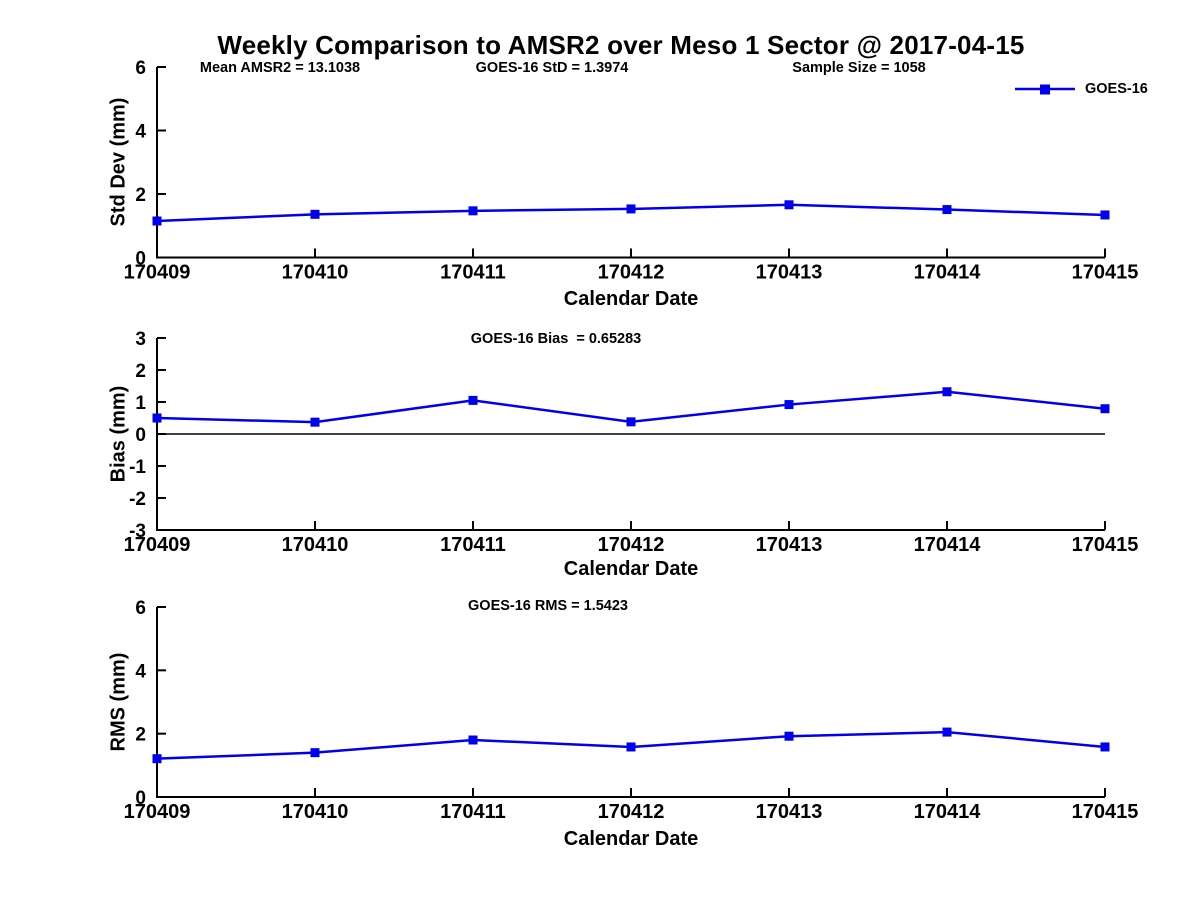 The width and height of the screenshot is (1200, 900). I want to click on ytick-label: -1, so click(137, 467).